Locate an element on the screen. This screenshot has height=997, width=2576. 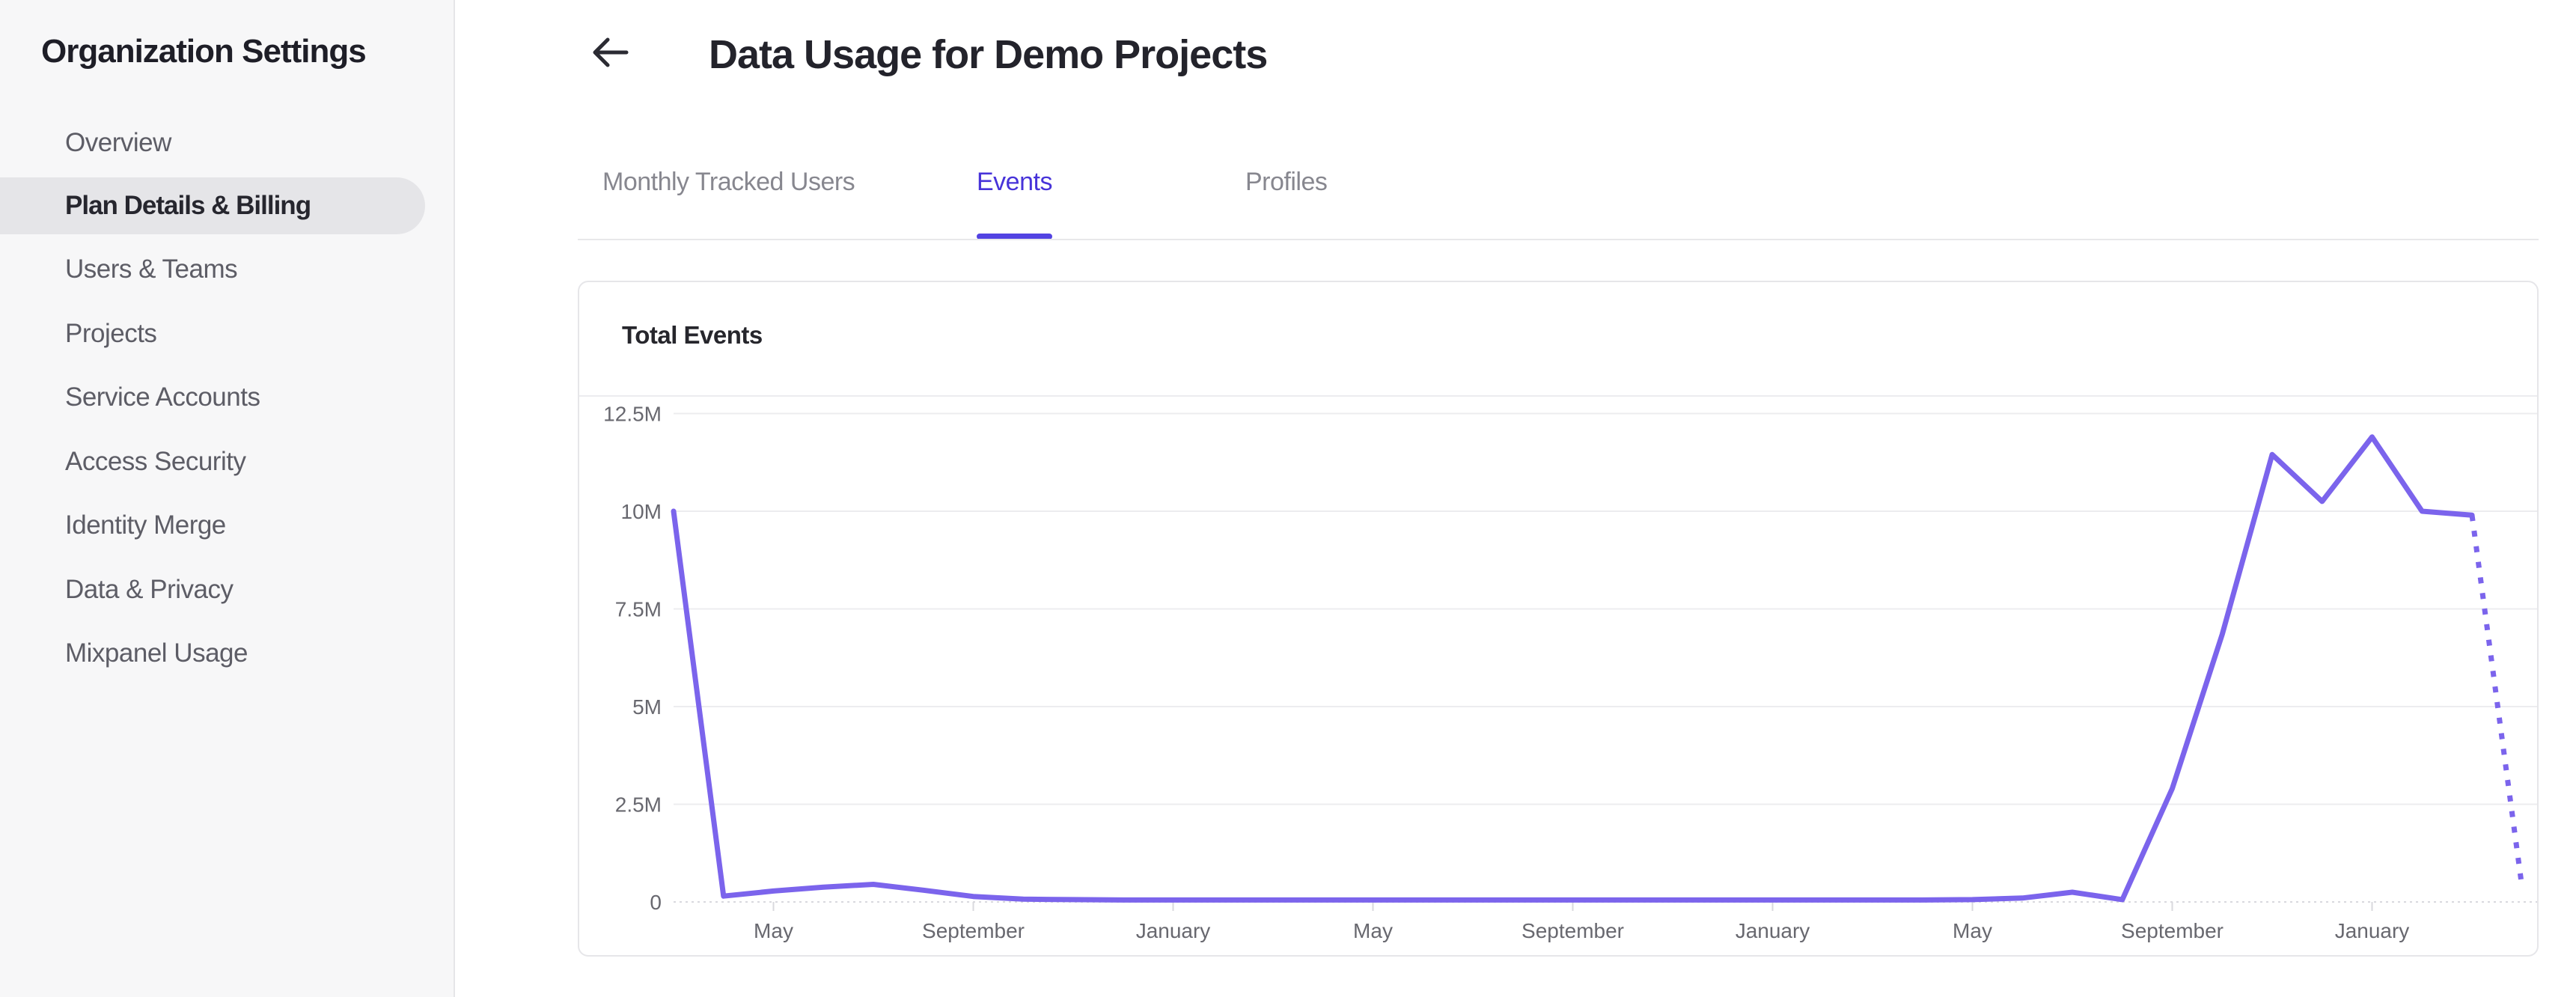
y-axis-label: 2.5M is located at coordinates (638, 805).